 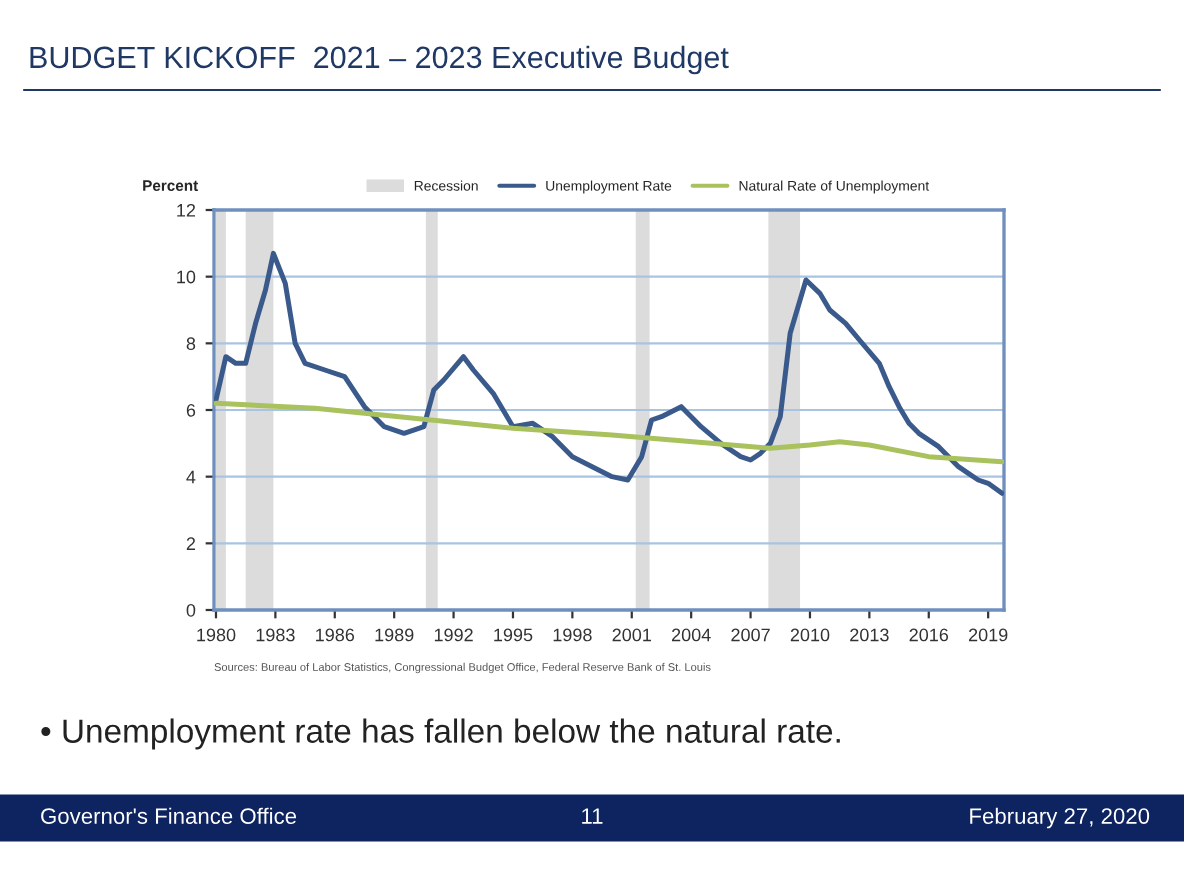 I want to click on x-tick-label: 2007, so click(x=750, y=635).